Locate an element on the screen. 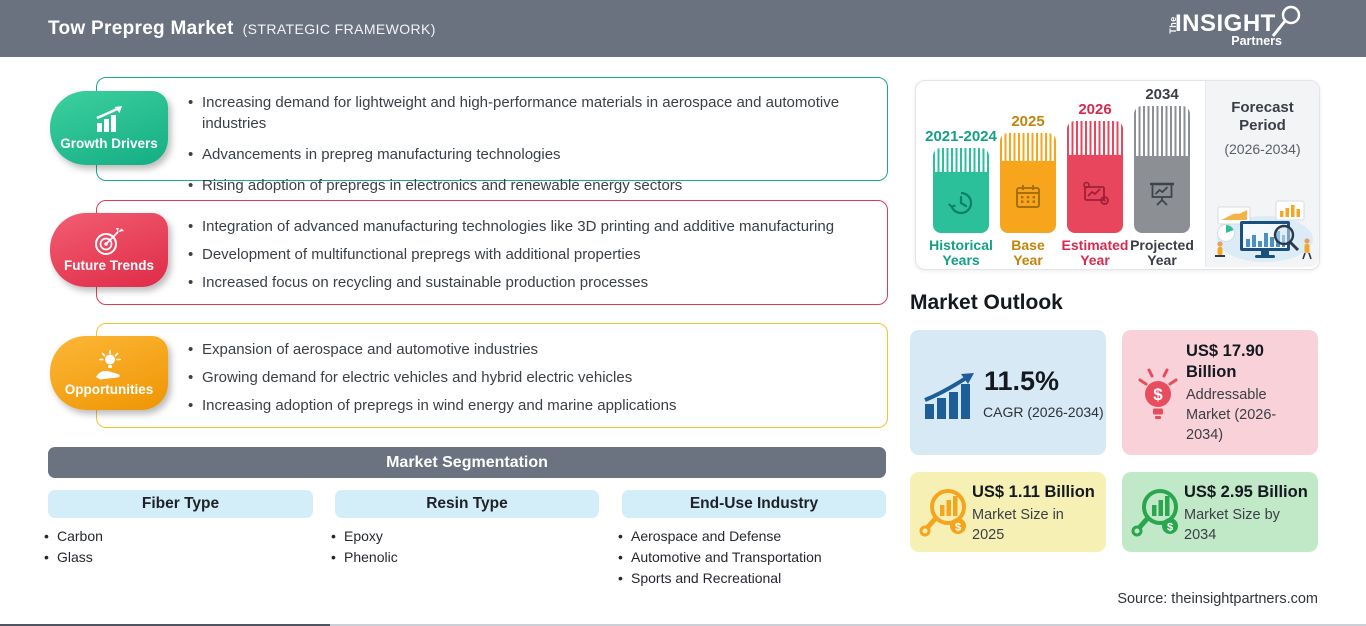 Image resolution: width=1366 pixels, height=626 pixels. timeline-caption: Historical Years is located at coordinates (961, 252).